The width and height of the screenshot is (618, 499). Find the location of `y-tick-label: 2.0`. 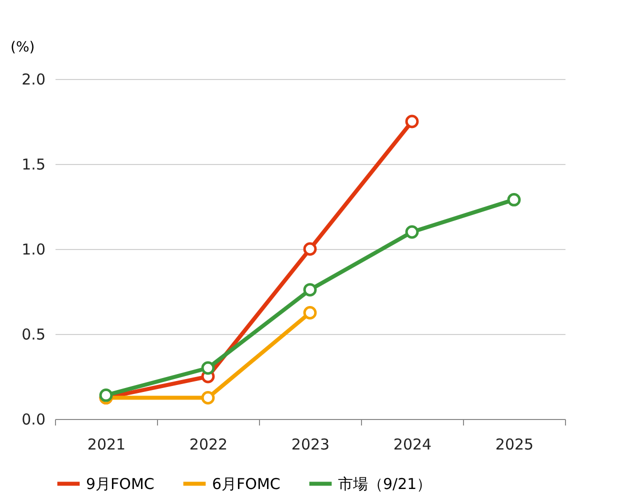

y-tick-label: 2.0 is located at coordinates (34, 79).